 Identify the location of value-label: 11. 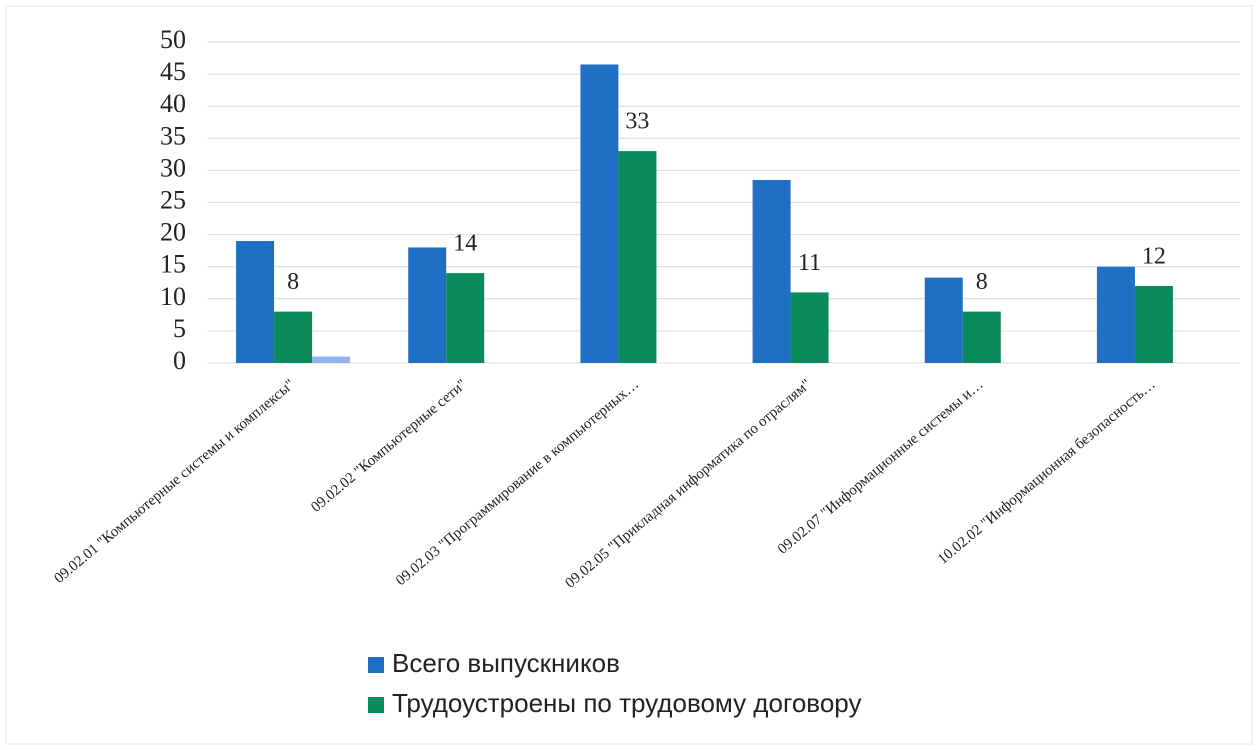
(809, 263).